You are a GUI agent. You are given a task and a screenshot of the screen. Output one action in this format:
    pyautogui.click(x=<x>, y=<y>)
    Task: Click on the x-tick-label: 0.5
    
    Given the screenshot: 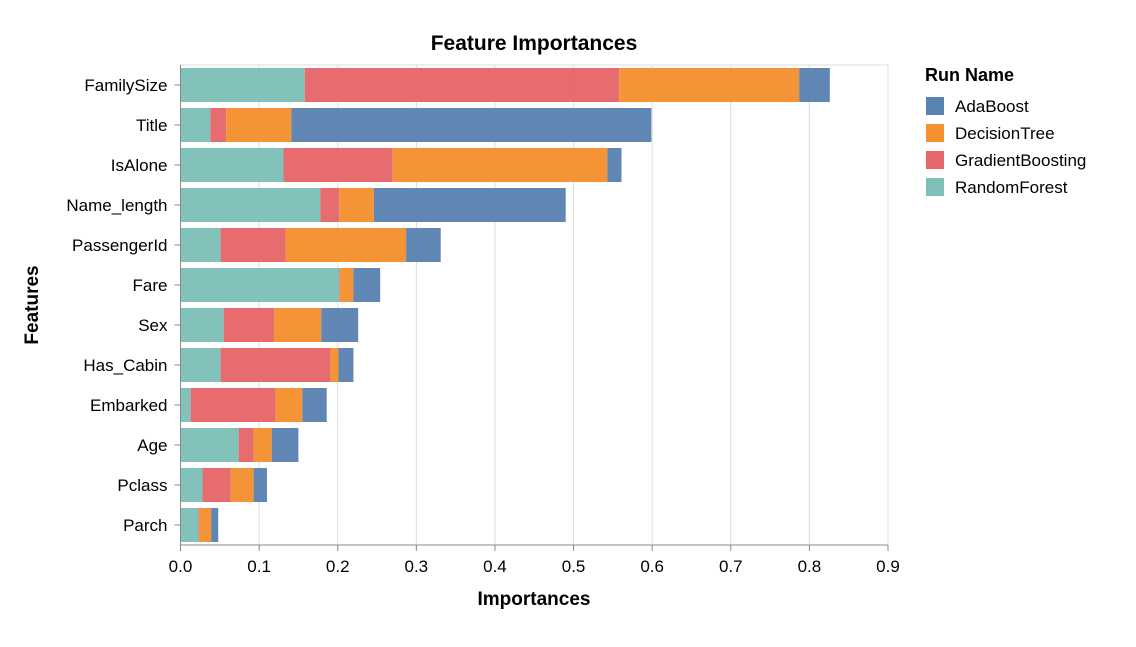 What is the action you would take?
    pyautogui.click(x=574, y=566)
    